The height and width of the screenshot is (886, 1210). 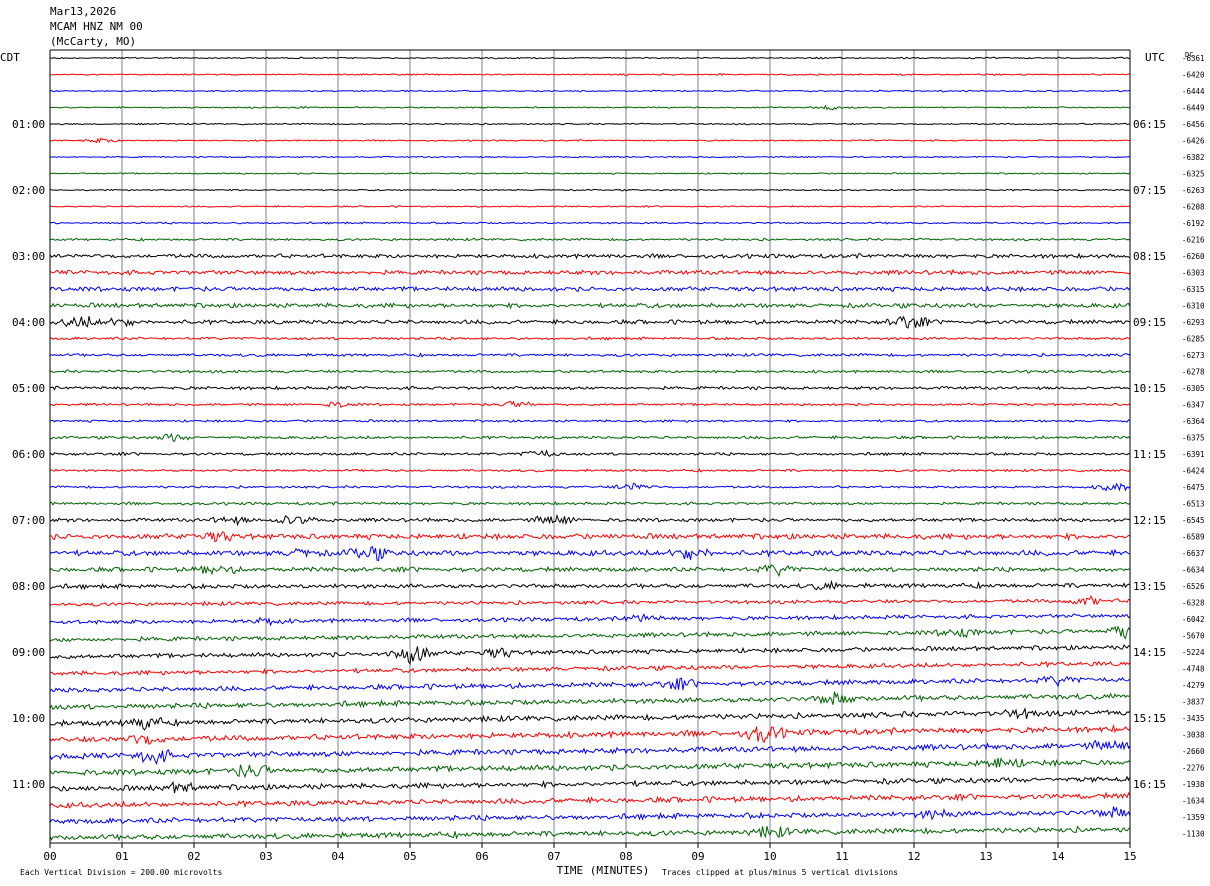 I want to click on dc-offset-label: -6444, so click(x=1193, y=91).